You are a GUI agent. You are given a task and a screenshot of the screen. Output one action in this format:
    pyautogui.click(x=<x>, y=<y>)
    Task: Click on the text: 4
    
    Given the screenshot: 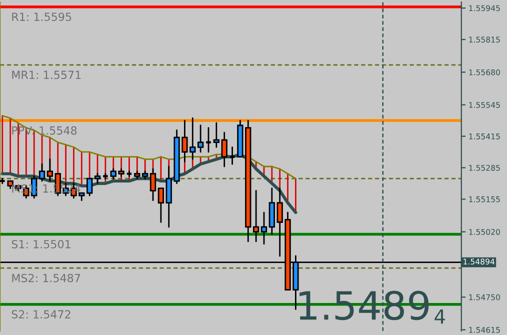 What is the action you would take?
    pyautogui.click(x=439, y=316)
    